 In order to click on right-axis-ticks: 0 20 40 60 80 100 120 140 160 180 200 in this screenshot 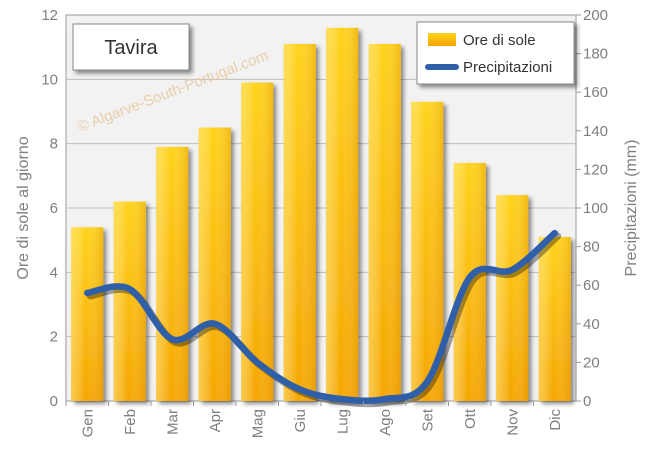, I will do `click(592, 208)`.